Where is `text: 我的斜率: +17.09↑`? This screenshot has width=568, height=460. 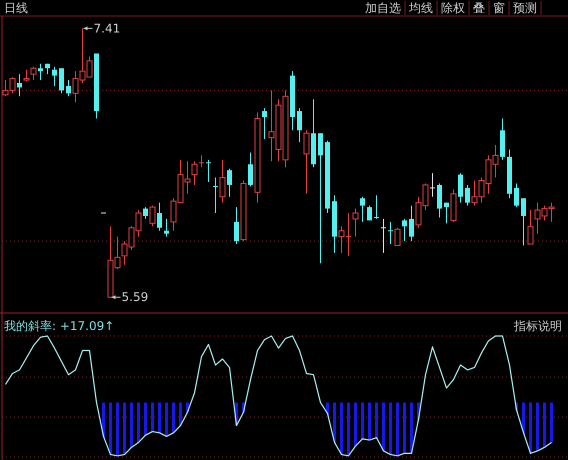 text: 我的斜率: +17.09↑ is located at coordinates (59, 326).